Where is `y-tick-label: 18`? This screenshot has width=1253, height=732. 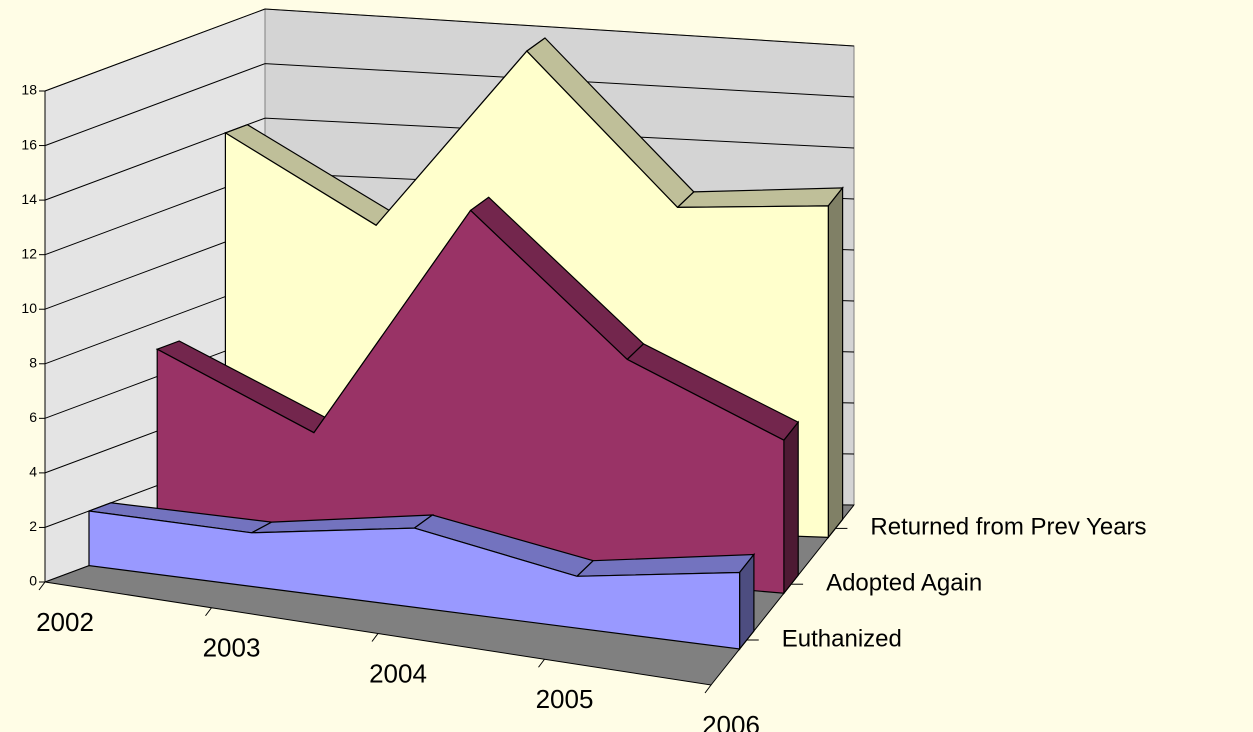
y-tick-label: 18 is located at coordinates (29, 90).